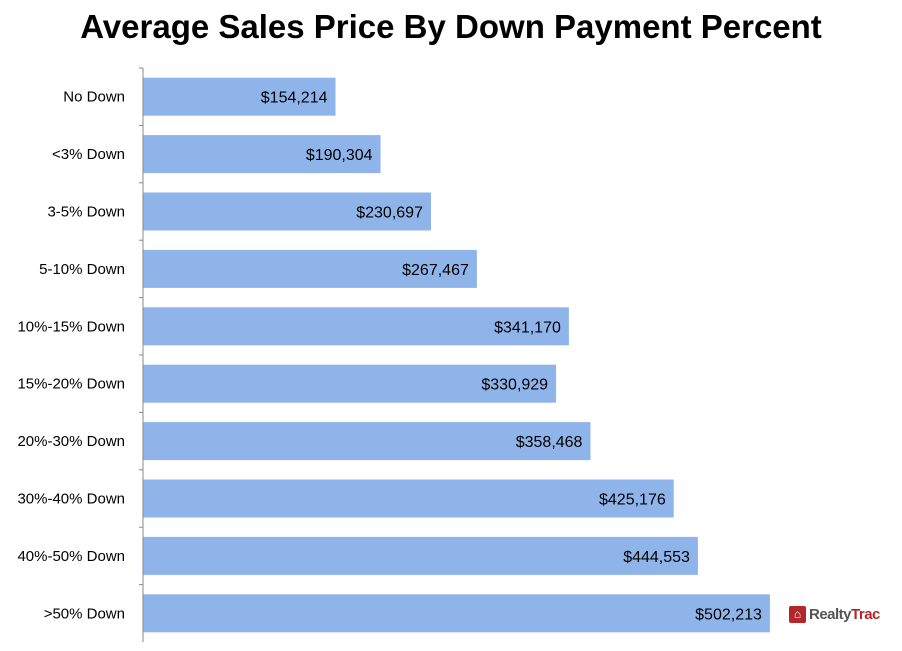 Image resolution: width=902 pixels, height=651 pixels. What do you see at coordinates (94, 97) in the screenshot?
I see `category-label: No Down` at bounding box center [94, 97].